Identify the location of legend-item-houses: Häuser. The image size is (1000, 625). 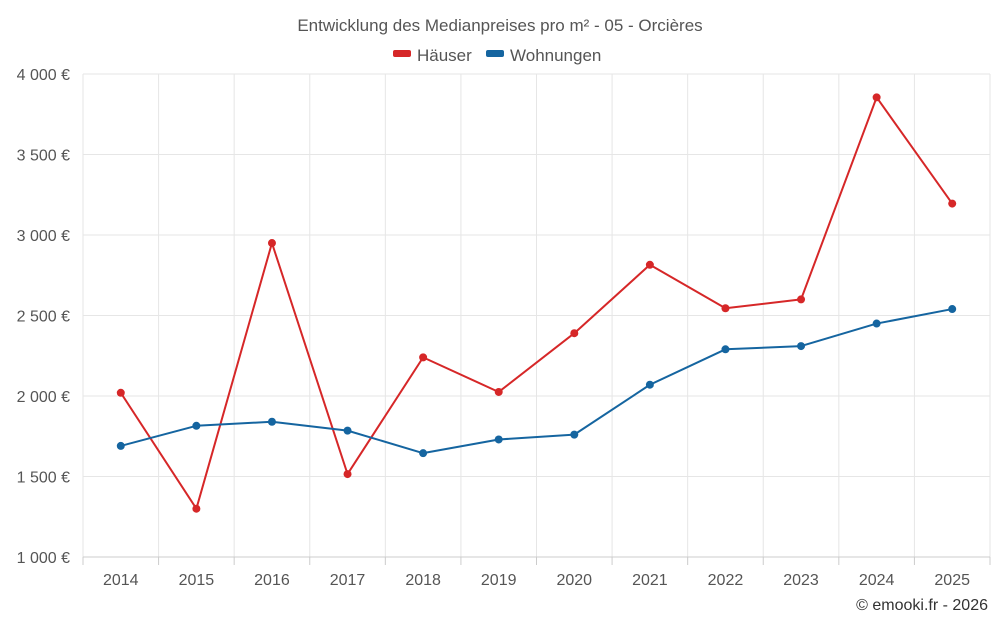
(432, 55).